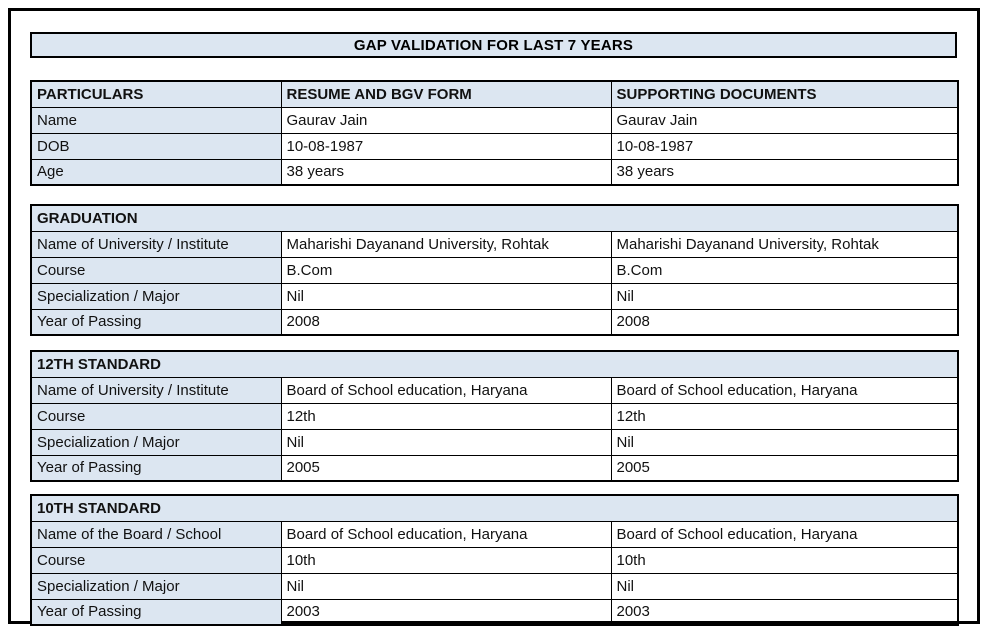 This screenshot has width=987, height=638. I want to click on table-row: Year of Passing 2005 2005, so click(494, 468).